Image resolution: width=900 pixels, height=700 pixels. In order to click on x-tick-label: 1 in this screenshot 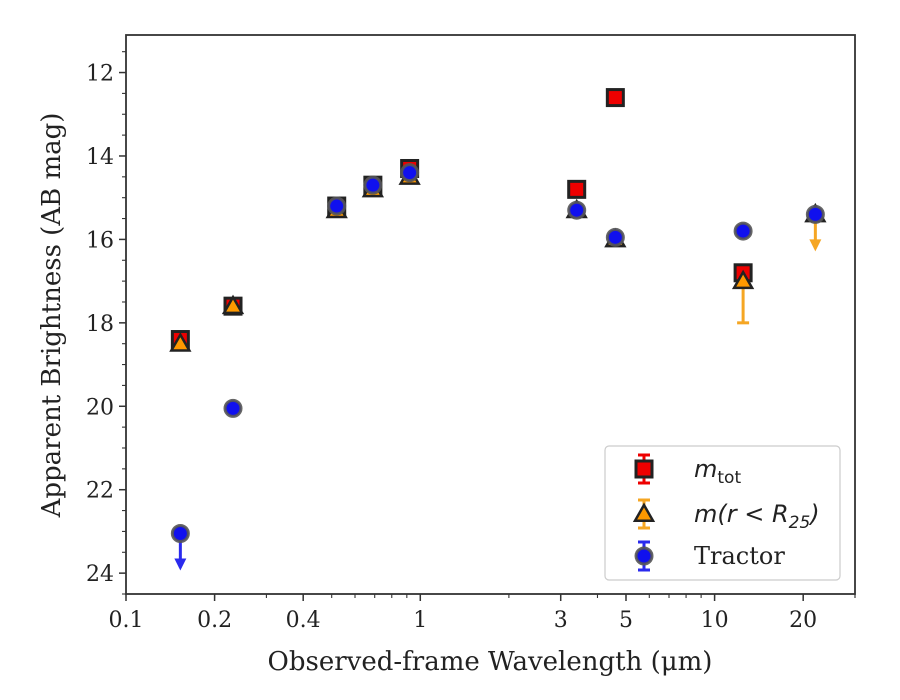, I will do `click(420, 620)`.